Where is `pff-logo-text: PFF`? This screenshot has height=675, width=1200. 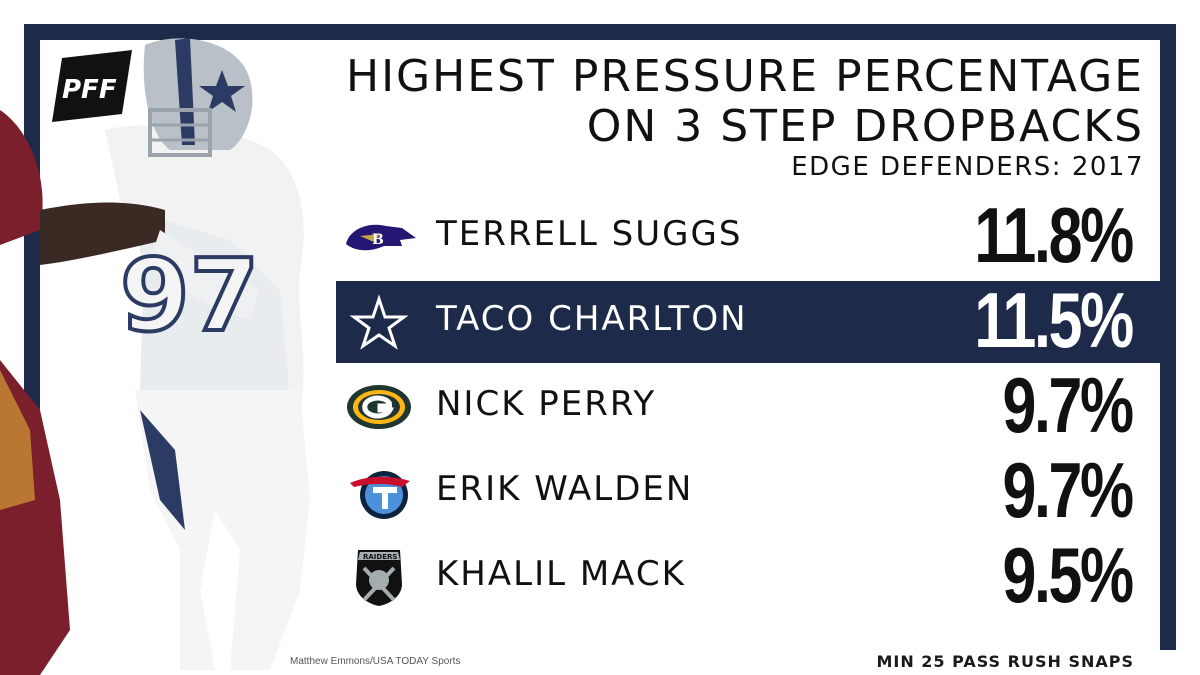
pff-logo-text: PFF is located at coordinates (89, 90).